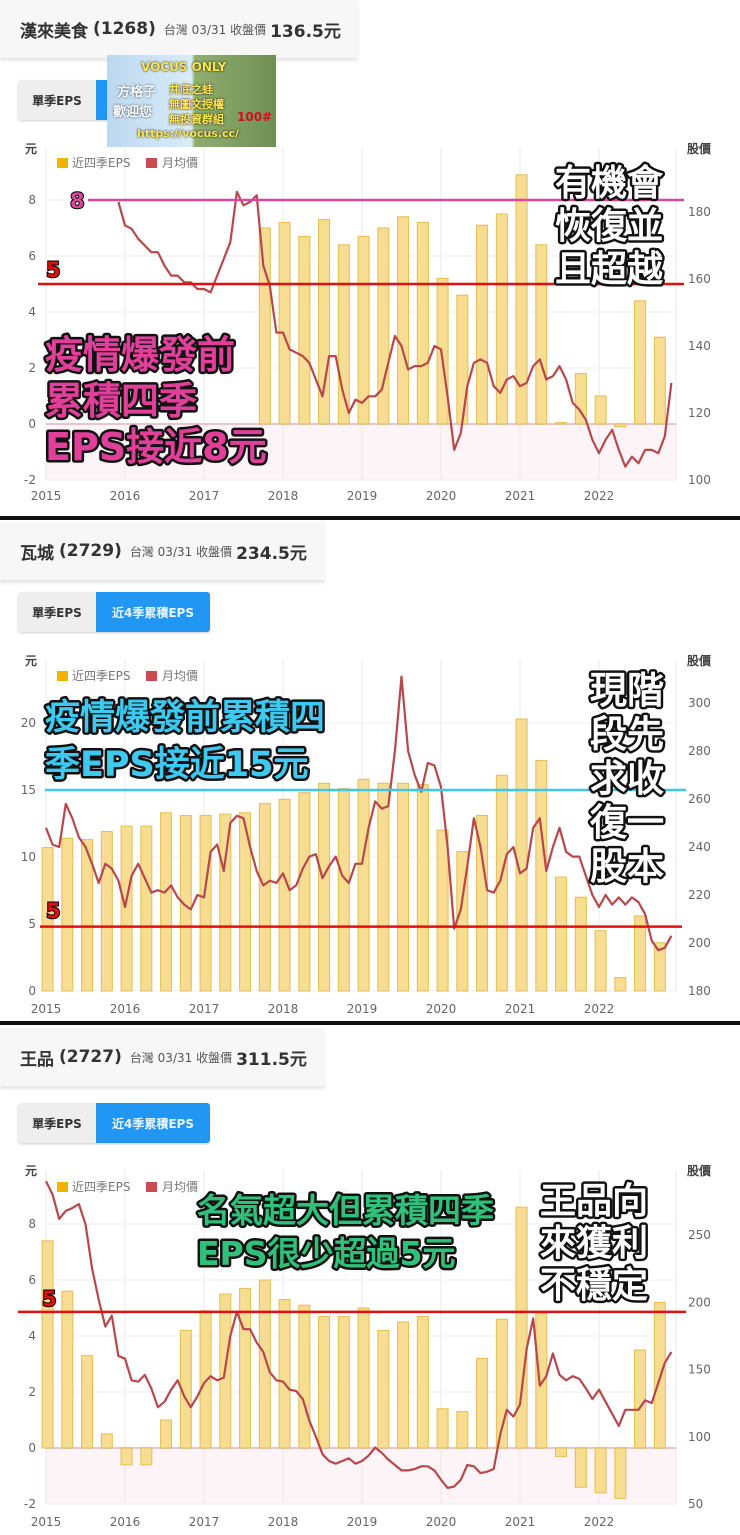 Image resolution: width=740 pixels, height=1535 pixels. Describe the element at coordinates (626, 822) in the screenshot. I see `annotation-text: 復一` at that location.